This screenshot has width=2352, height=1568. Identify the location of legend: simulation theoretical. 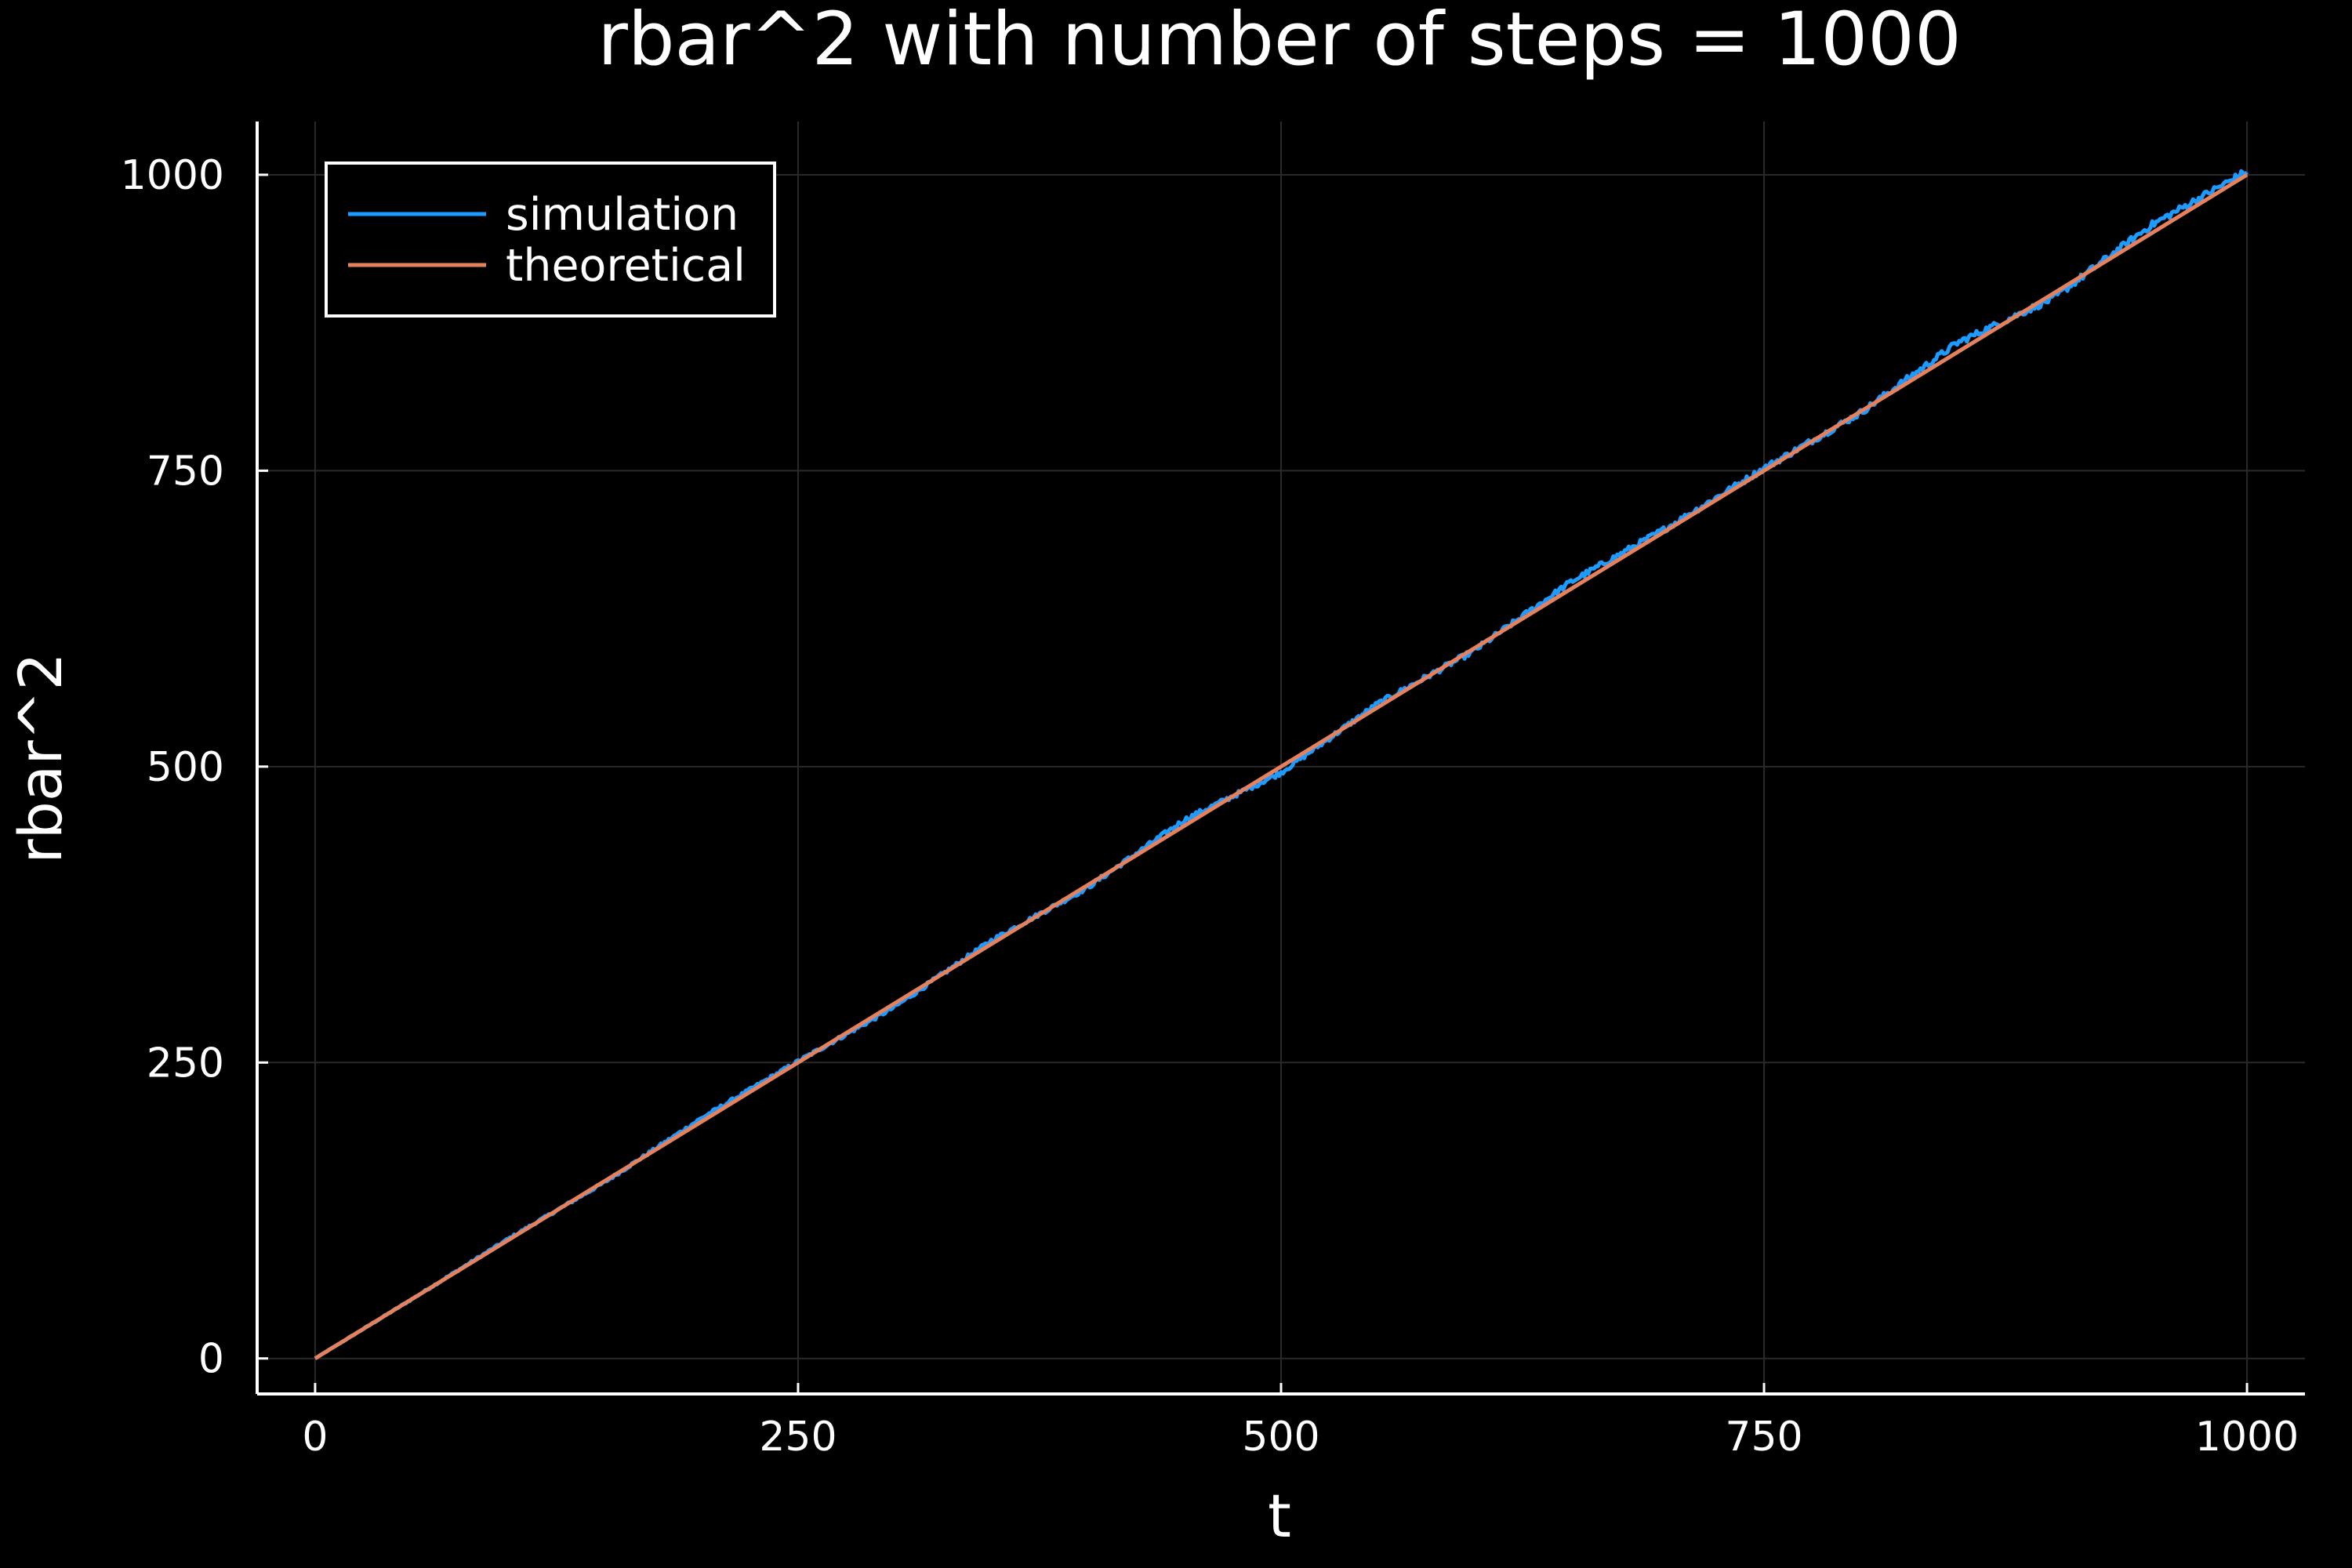
(550, 240).